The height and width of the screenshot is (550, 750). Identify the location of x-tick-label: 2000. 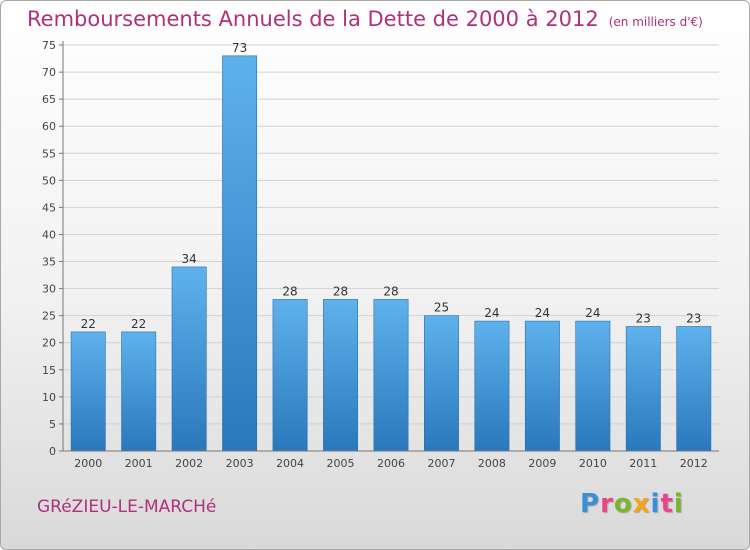
(88, 463).